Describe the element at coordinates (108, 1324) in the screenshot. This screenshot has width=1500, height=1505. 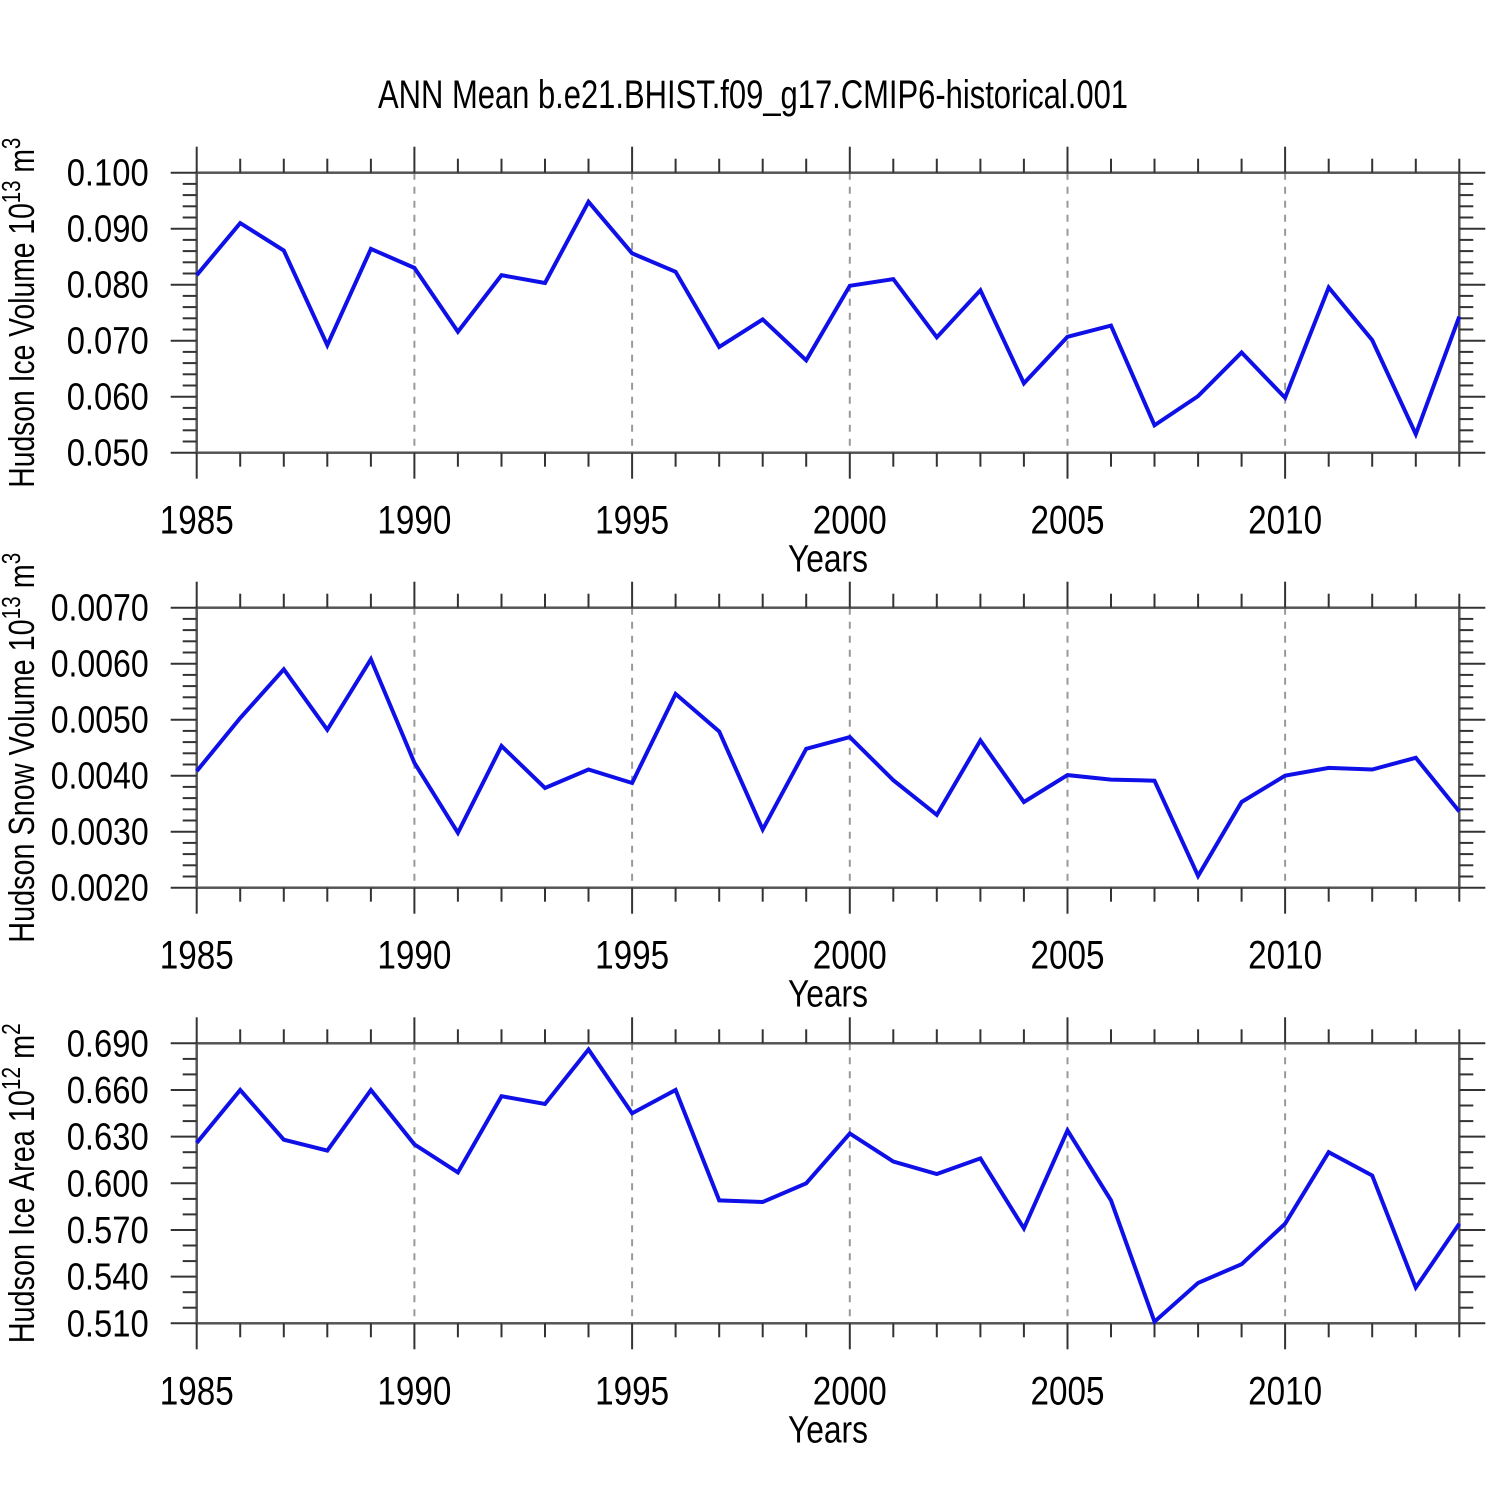
I see `y-tick-label: 0.510` at that location.